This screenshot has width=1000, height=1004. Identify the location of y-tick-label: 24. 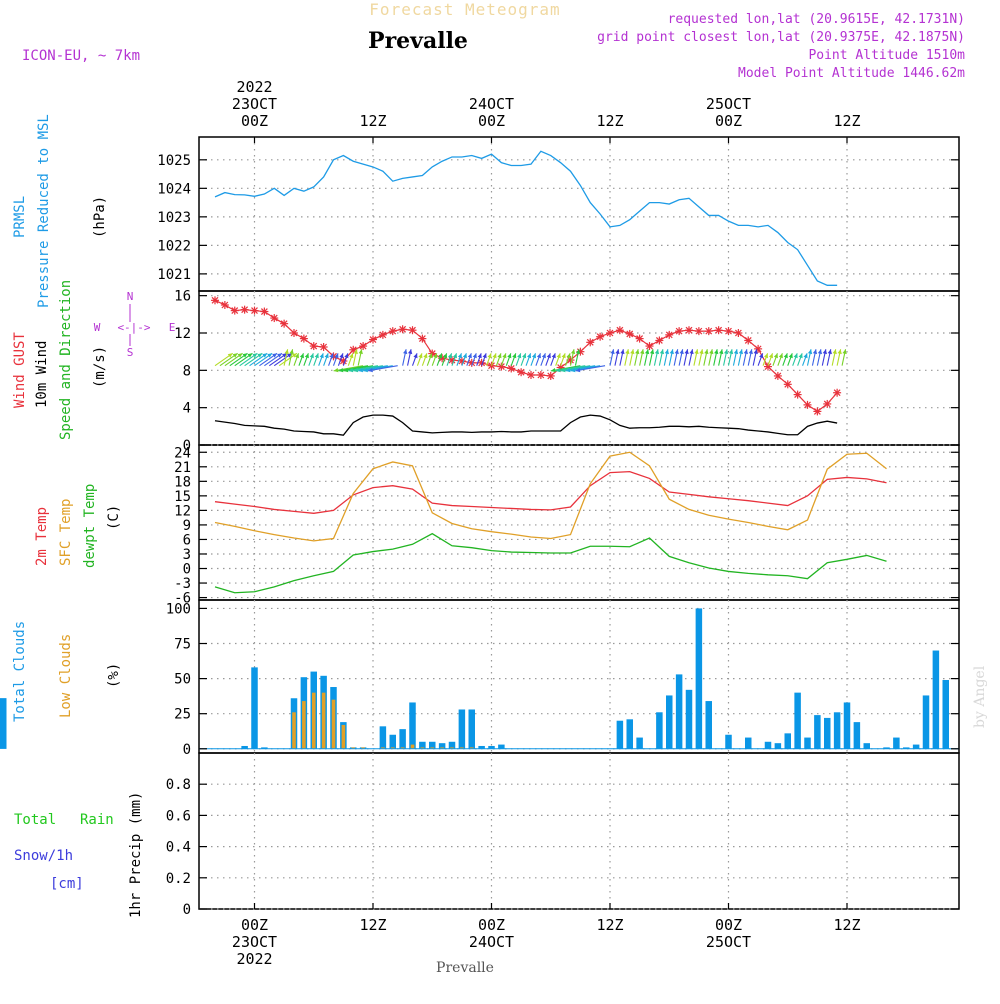
(182, 453).